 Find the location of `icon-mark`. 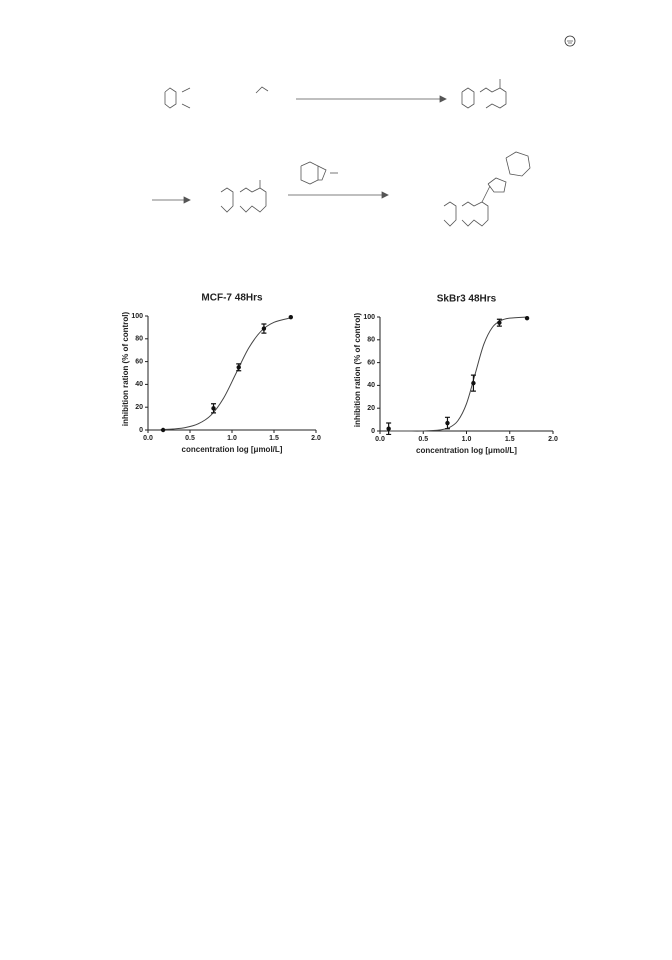

icon-mark is located at coordinates (570, 42).